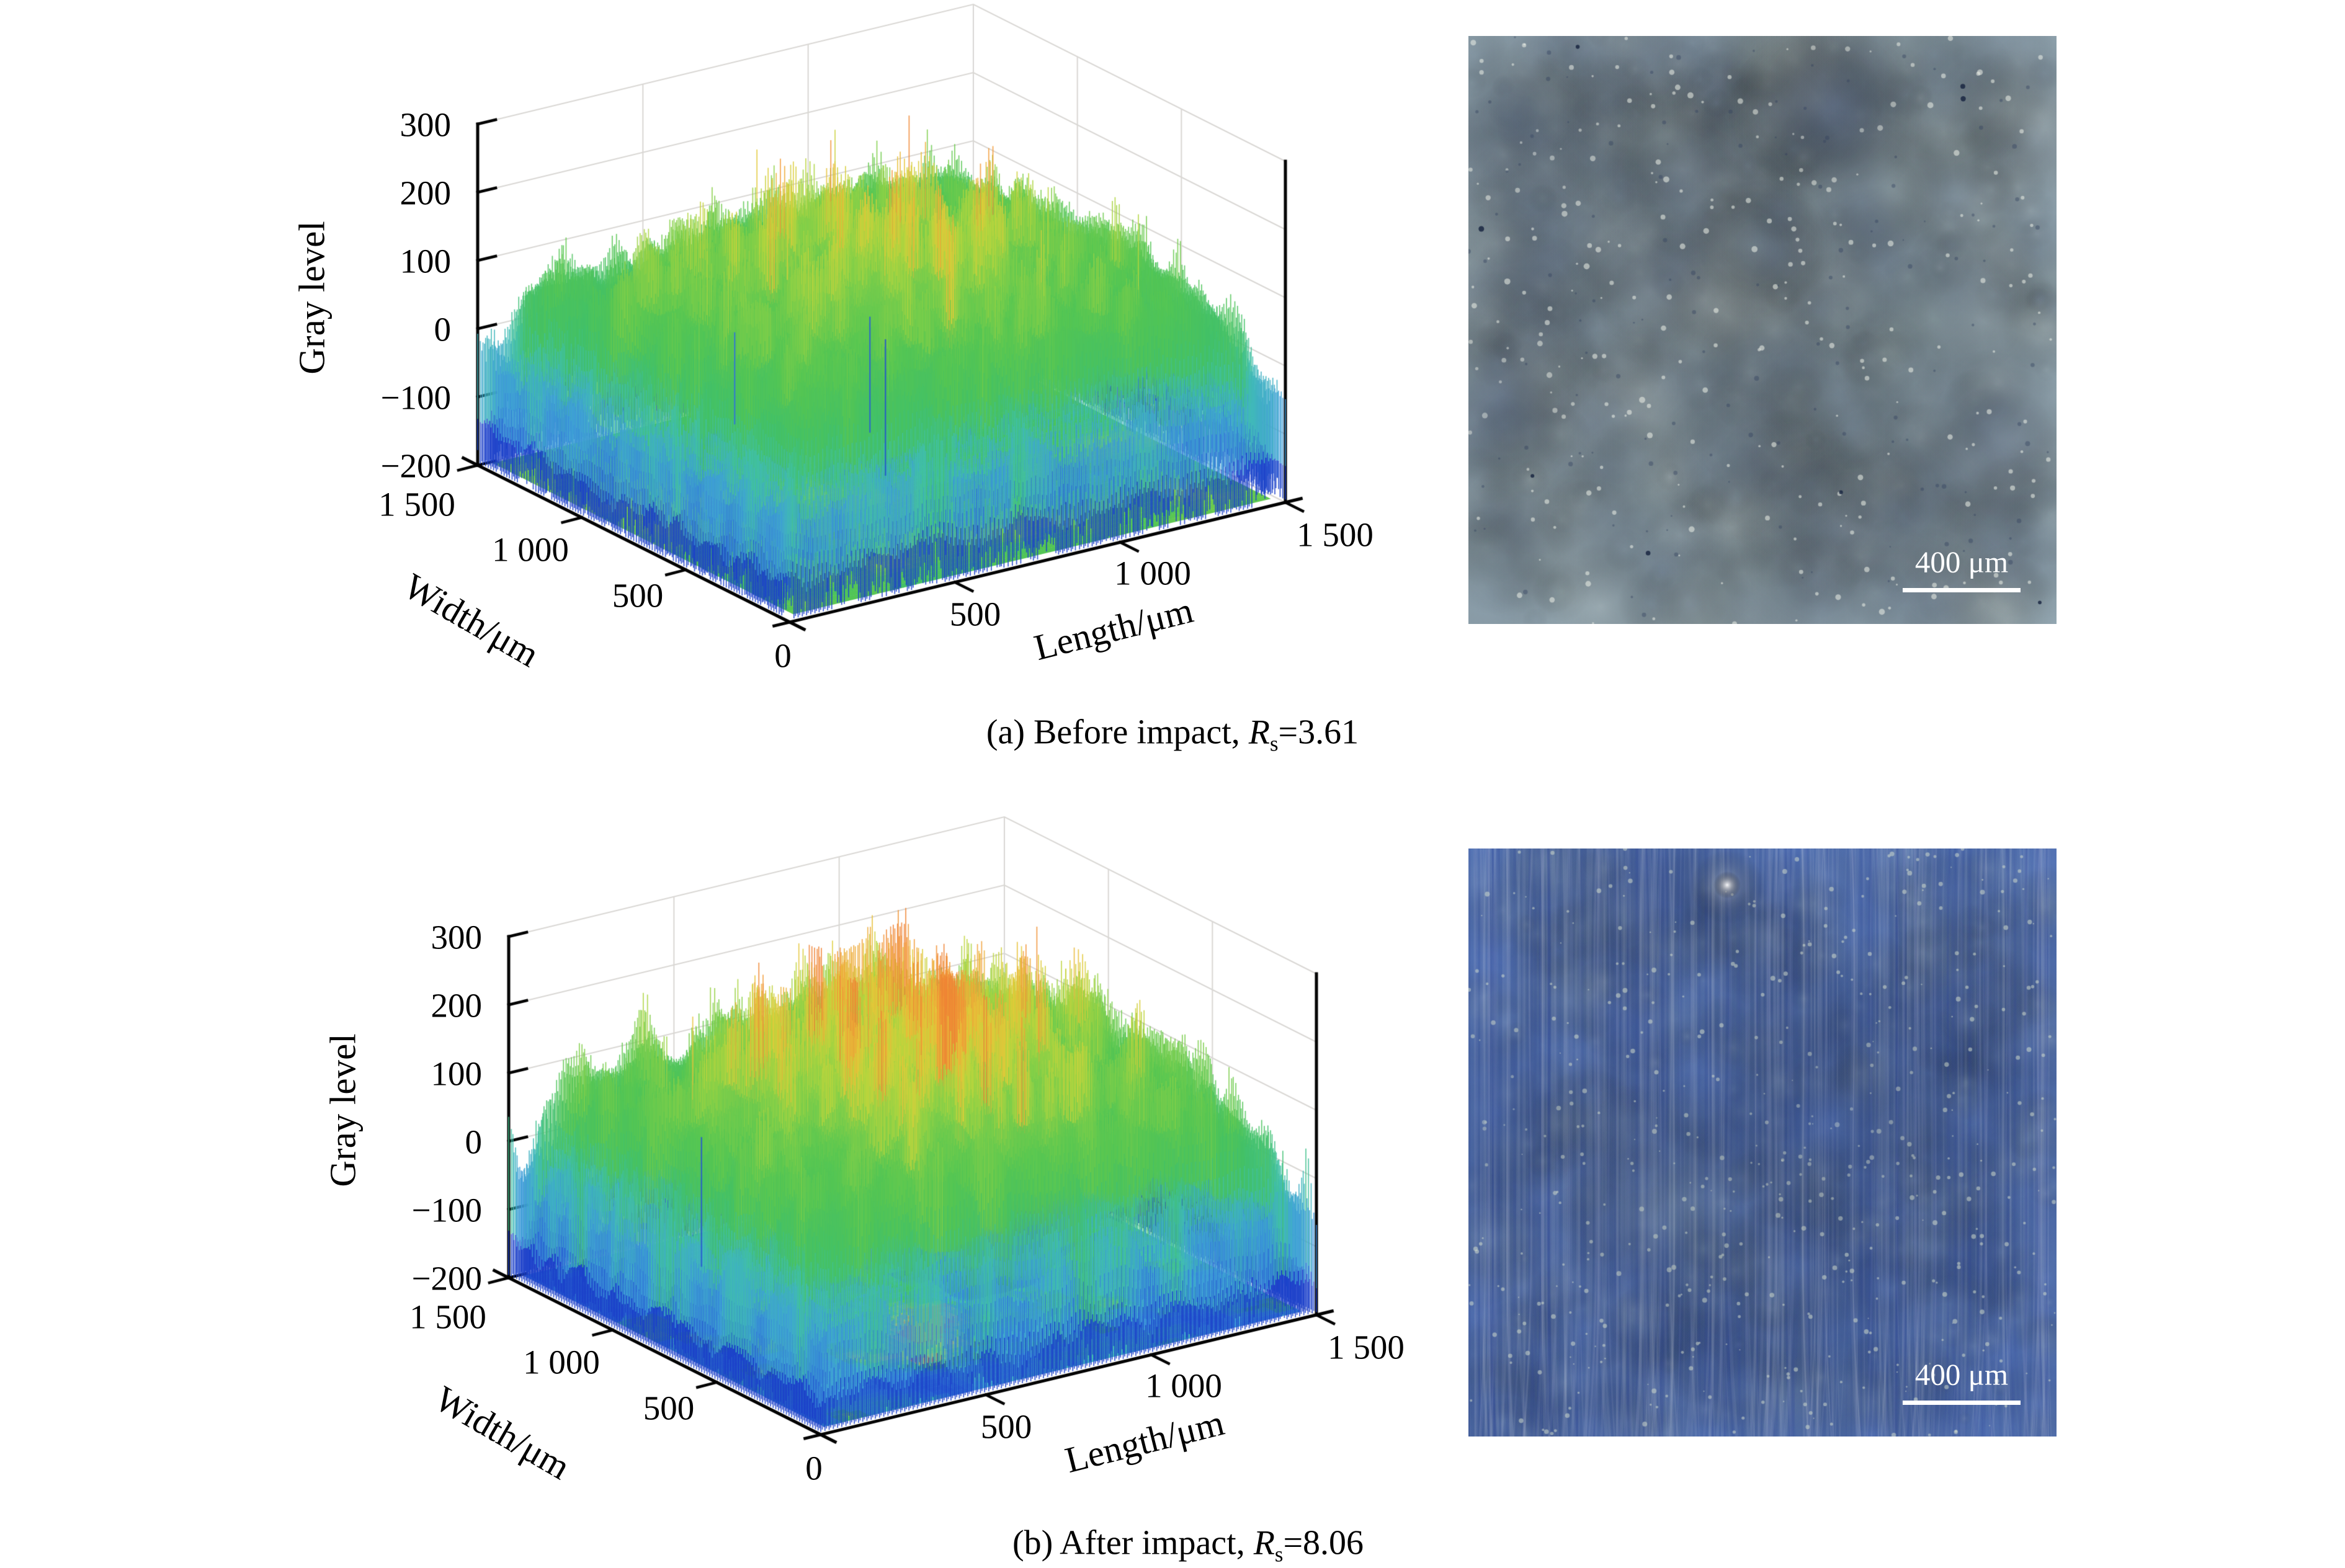 Image resolution: width=2345 pixels, height=1568 pixels. I want to click on caption-a-symbol: R, so click(1259, 732).